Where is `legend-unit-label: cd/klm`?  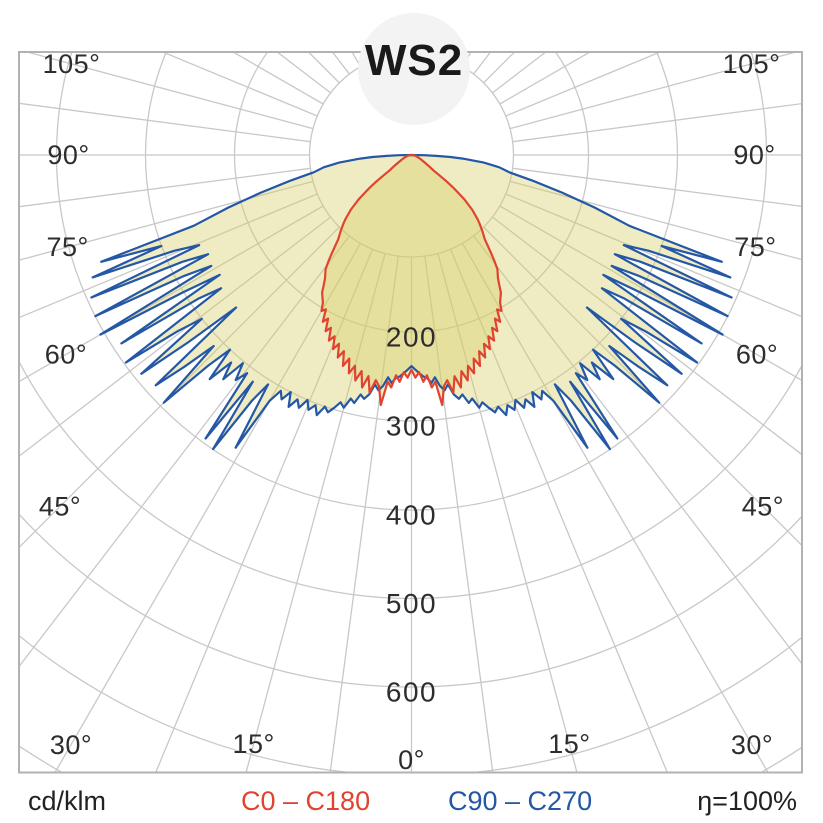 legend-unit-label: cd/klm is located at coordinates (67, 801).